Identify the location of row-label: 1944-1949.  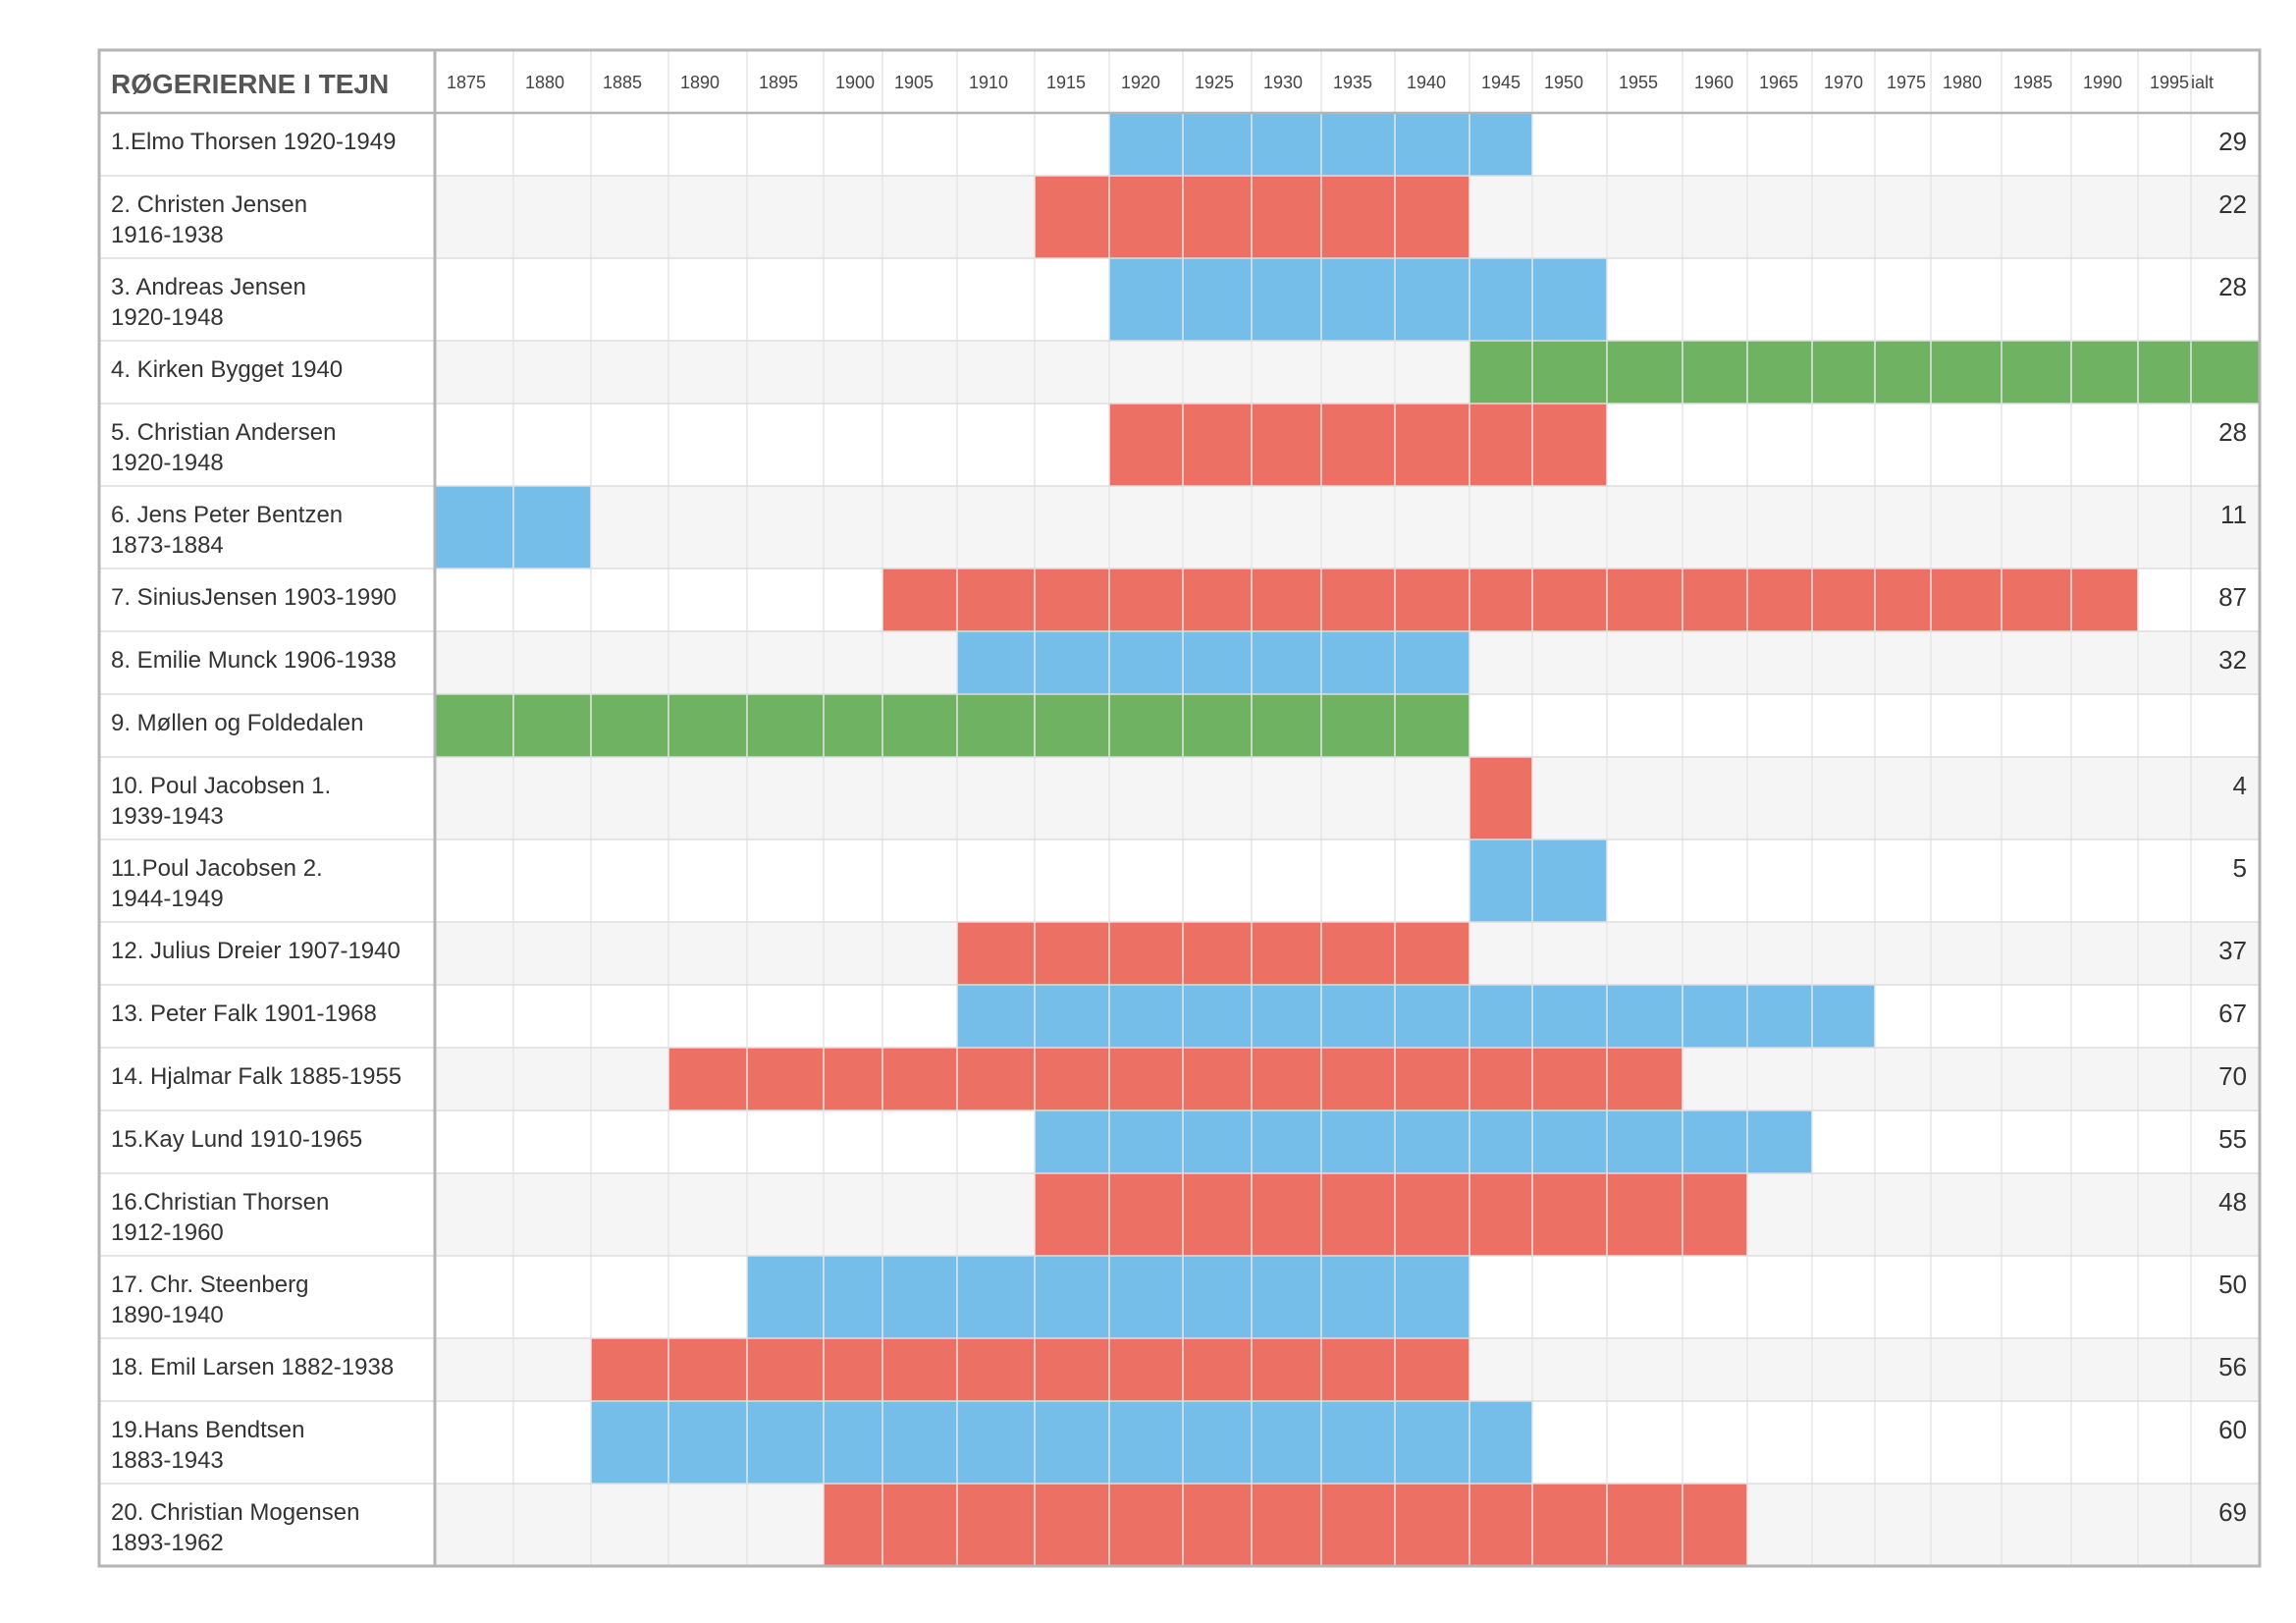
(167, 899).